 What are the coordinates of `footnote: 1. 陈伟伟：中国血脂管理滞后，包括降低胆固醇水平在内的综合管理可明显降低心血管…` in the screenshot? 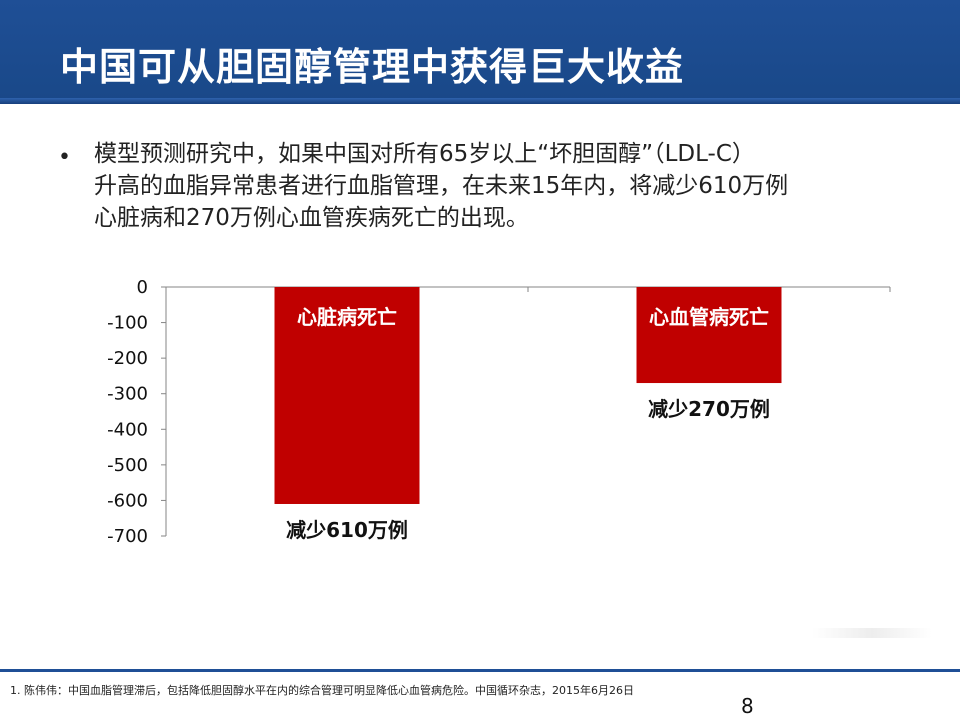 It's located at (322, 690).